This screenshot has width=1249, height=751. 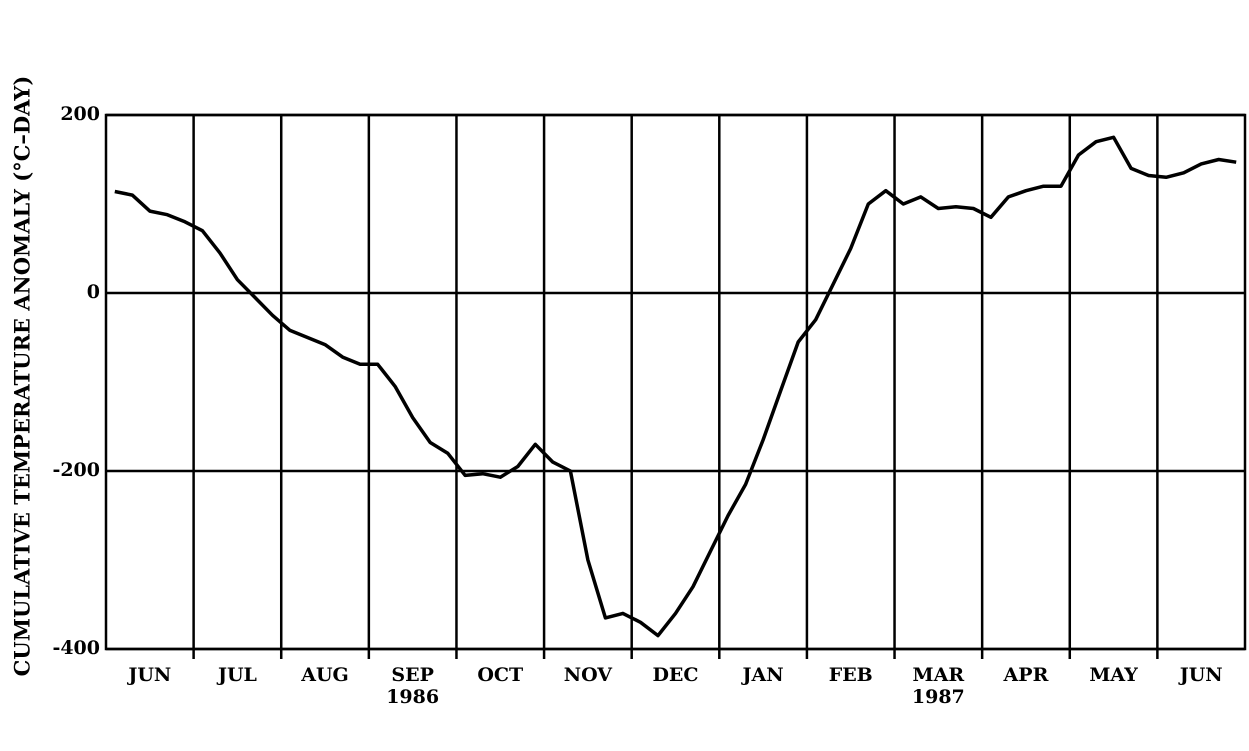 What do you see at coordinates (500, 675) in the screenshot?
I see `x-tick-label: OCT` at bounding box center [500, 675].